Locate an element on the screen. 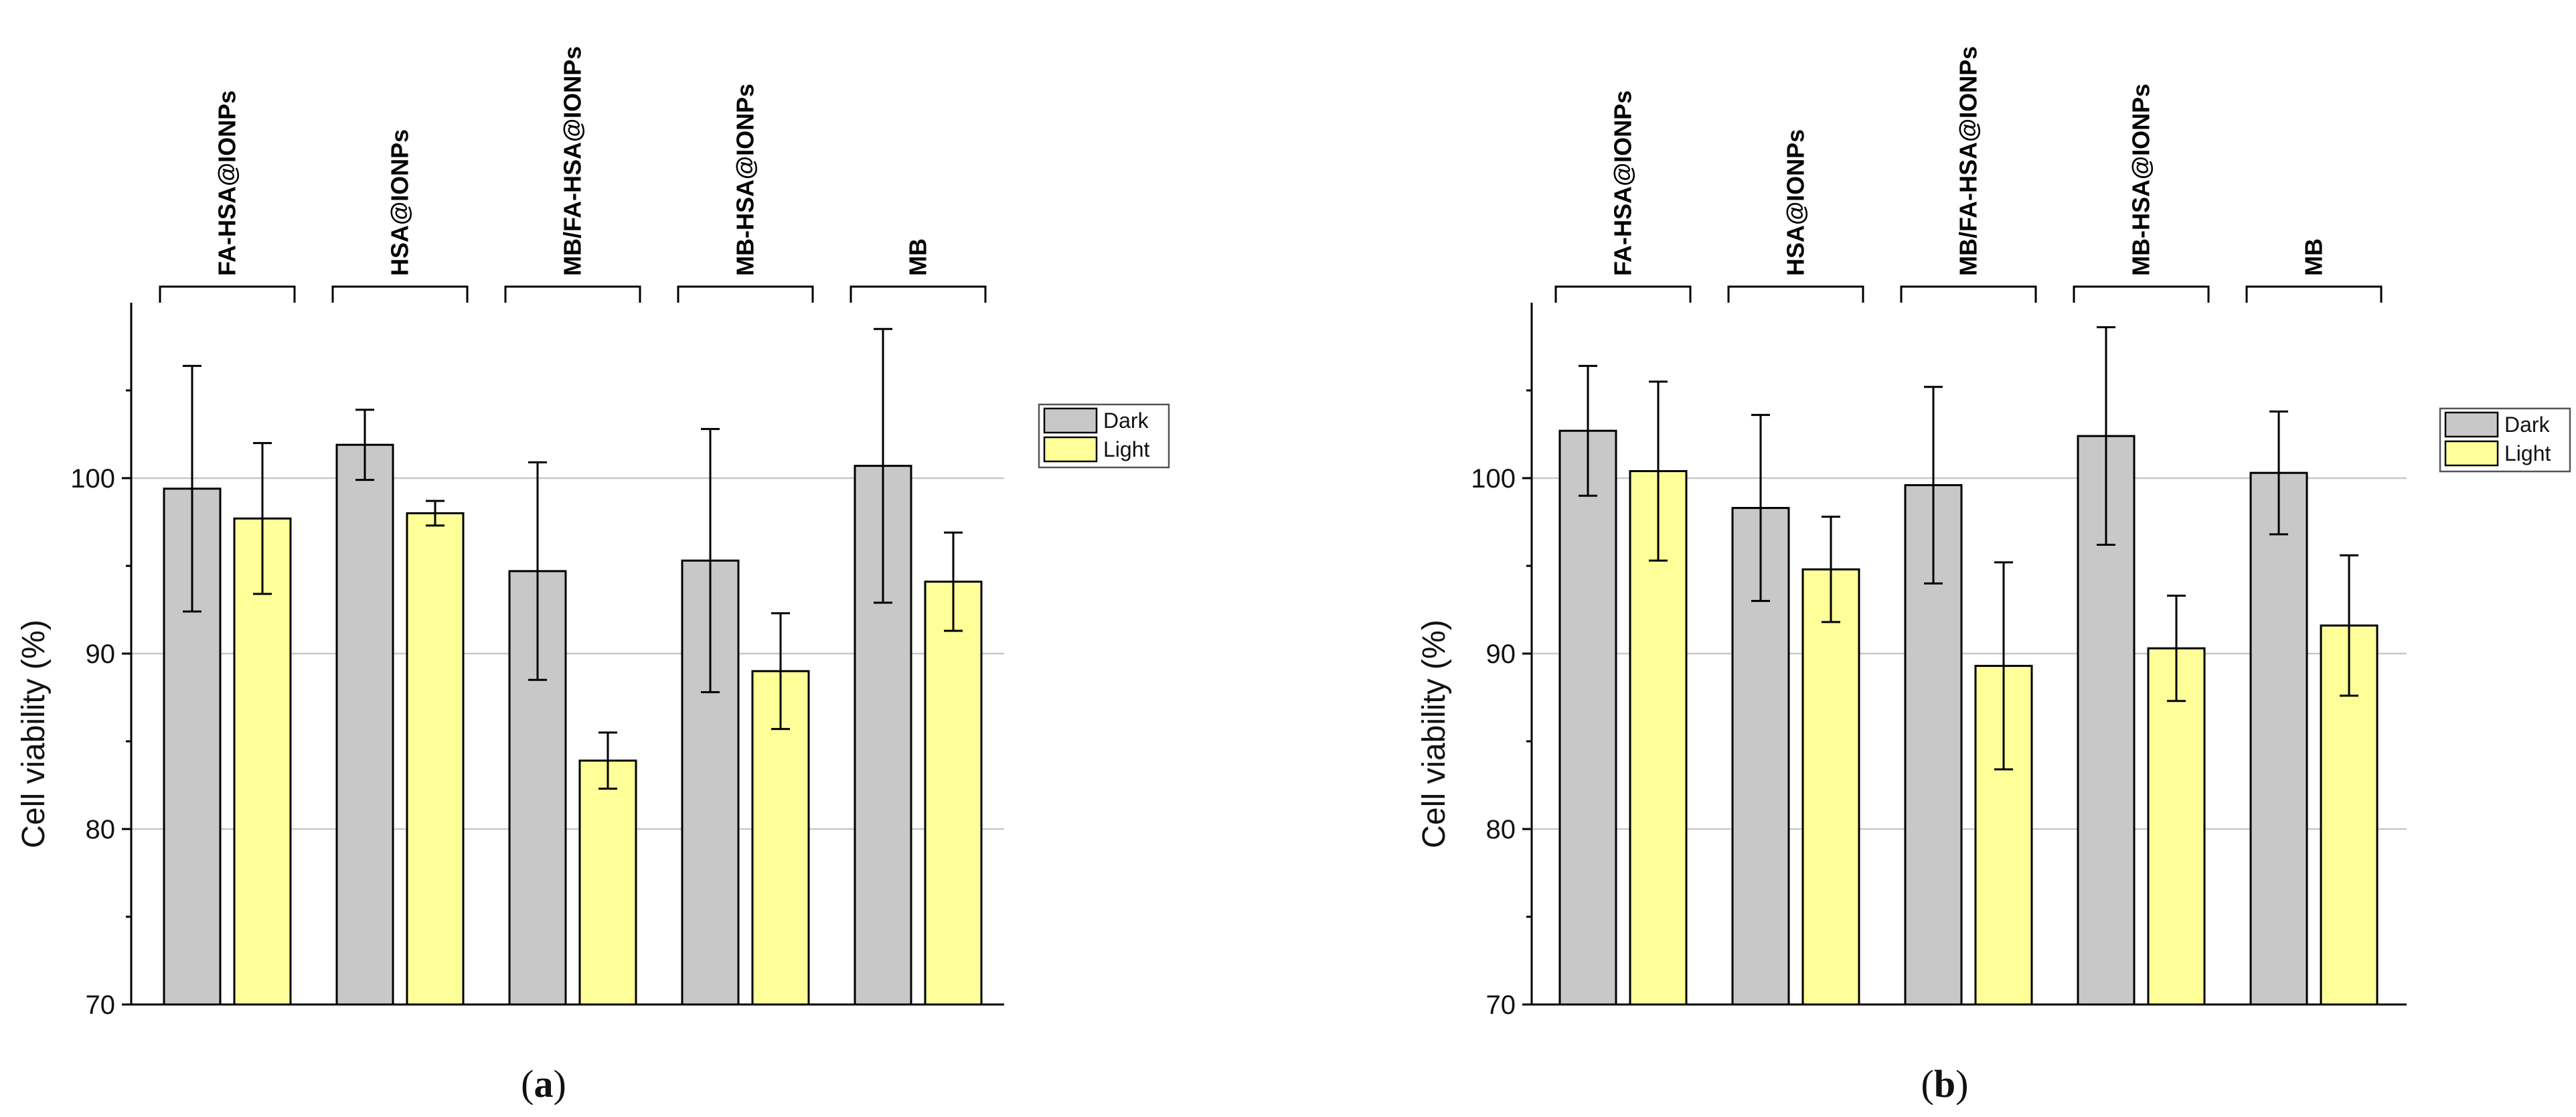 The height and width of the screenshot is (1117, 2576). panel-caption: (b) is located at coordinates (1945, 1084).